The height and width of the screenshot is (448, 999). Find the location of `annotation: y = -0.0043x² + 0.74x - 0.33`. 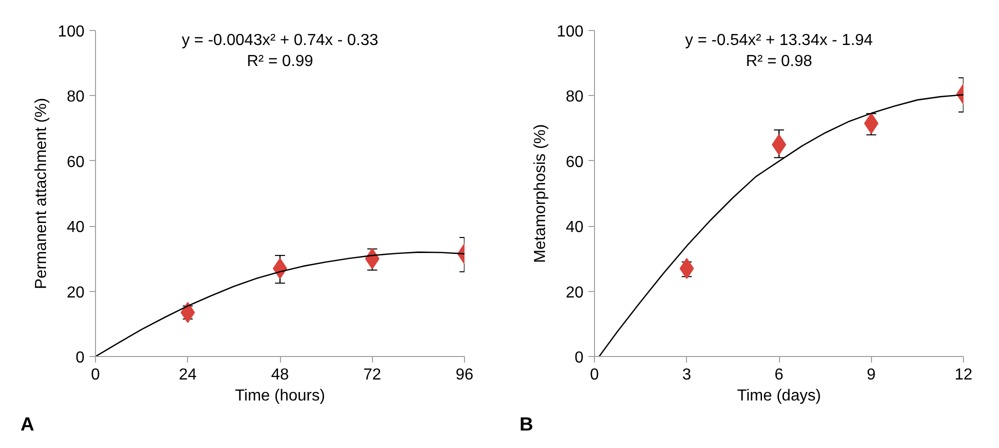

annotation: y = -0.0043x² + 0.74x - 0.33 is located at coordinates (280, 40).